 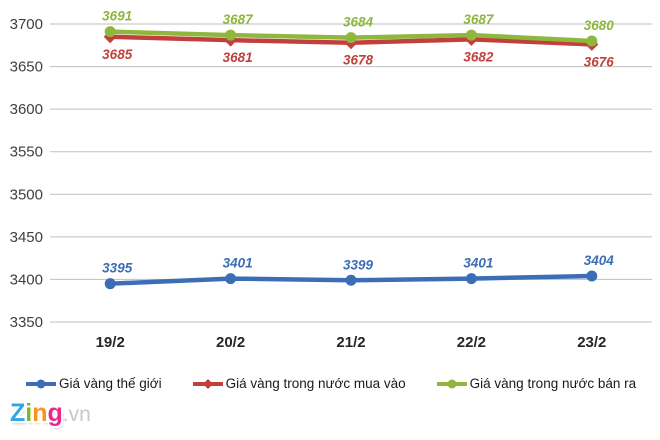 I want to click on data-point-label: 3678, so click(x=358, y=60).